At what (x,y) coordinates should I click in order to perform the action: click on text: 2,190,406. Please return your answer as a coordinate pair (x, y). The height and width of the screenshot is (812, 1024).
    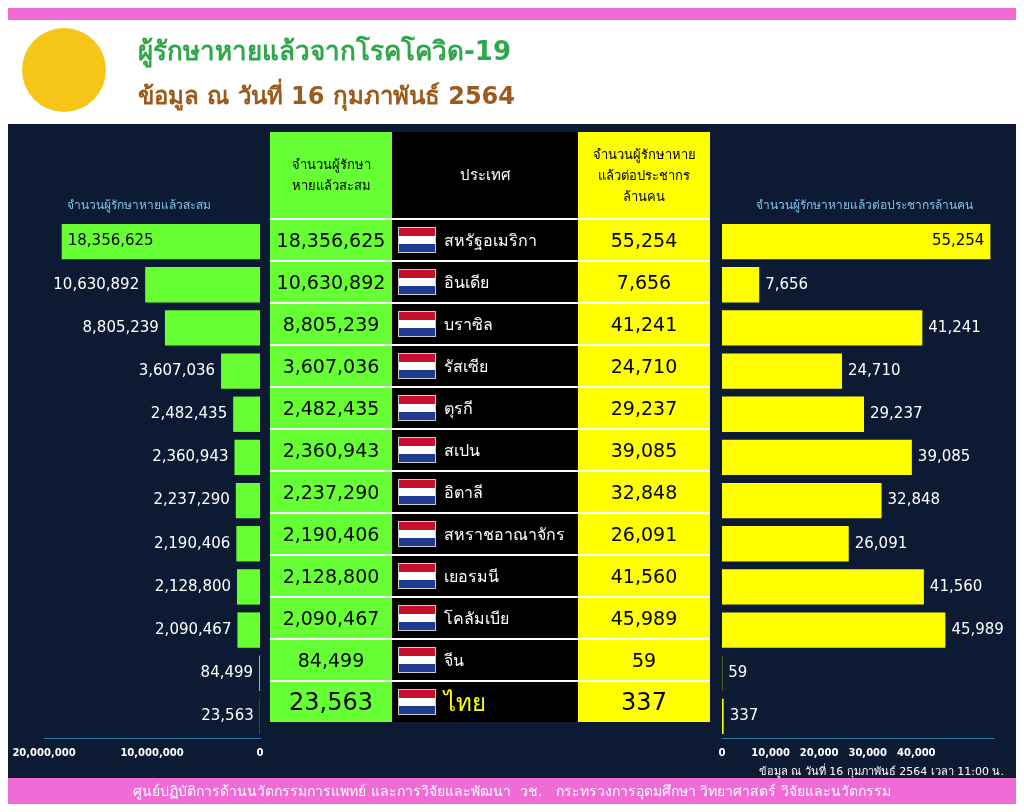
    Looking at the image, I should click on (331, 534).